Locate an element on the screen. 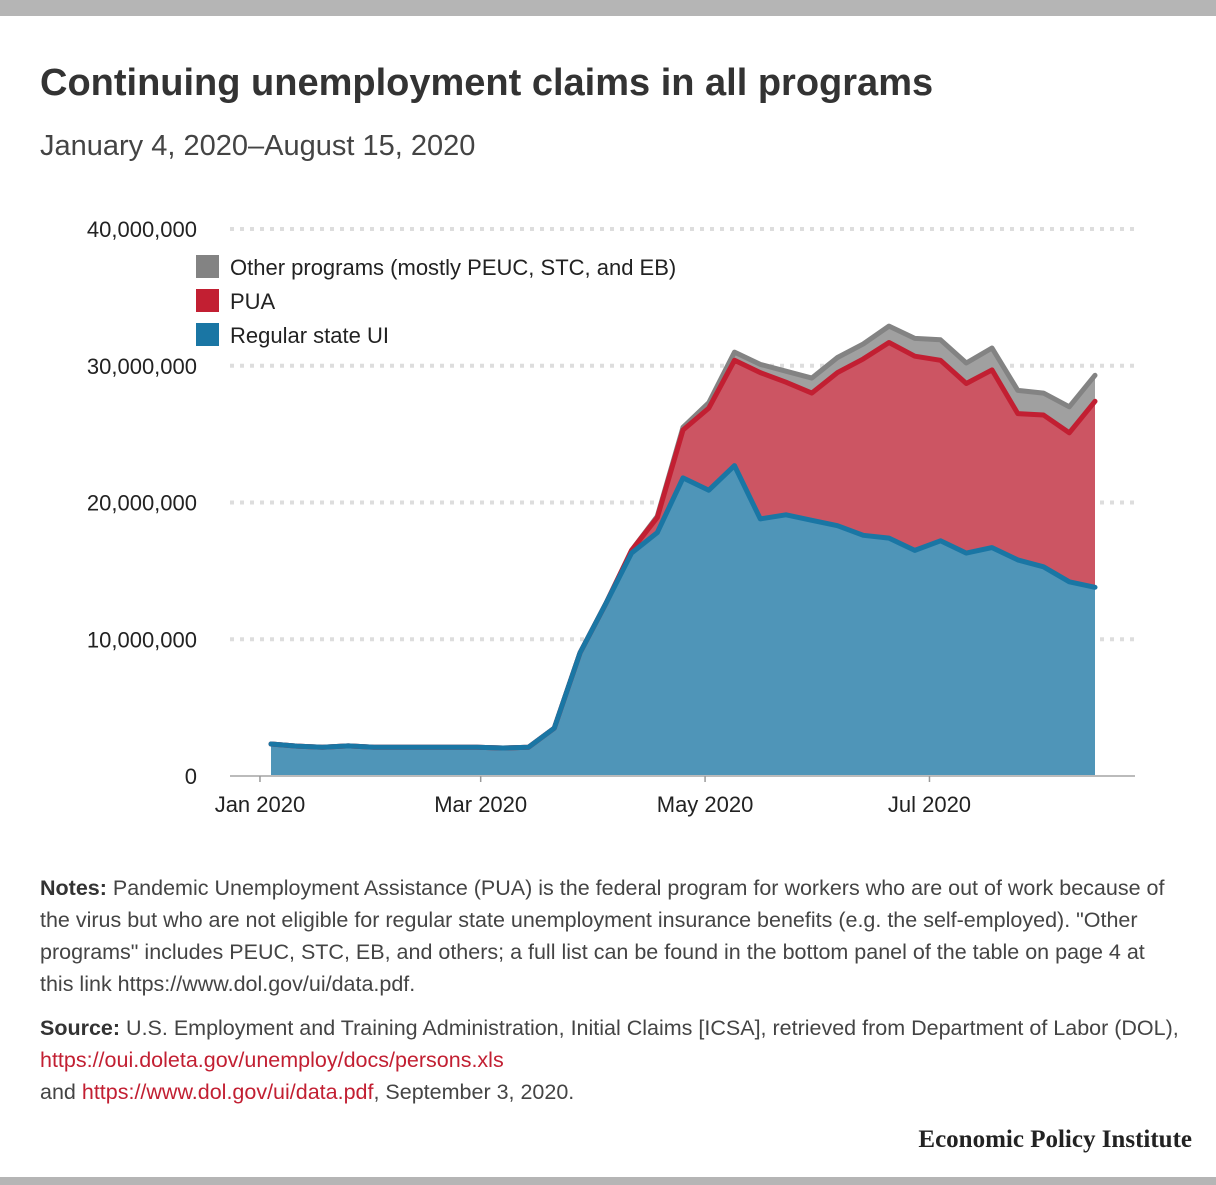 The height and width of the screenshot is (1185, 1216). legend-label: Regular state UI is located at coordinates (309, 335).